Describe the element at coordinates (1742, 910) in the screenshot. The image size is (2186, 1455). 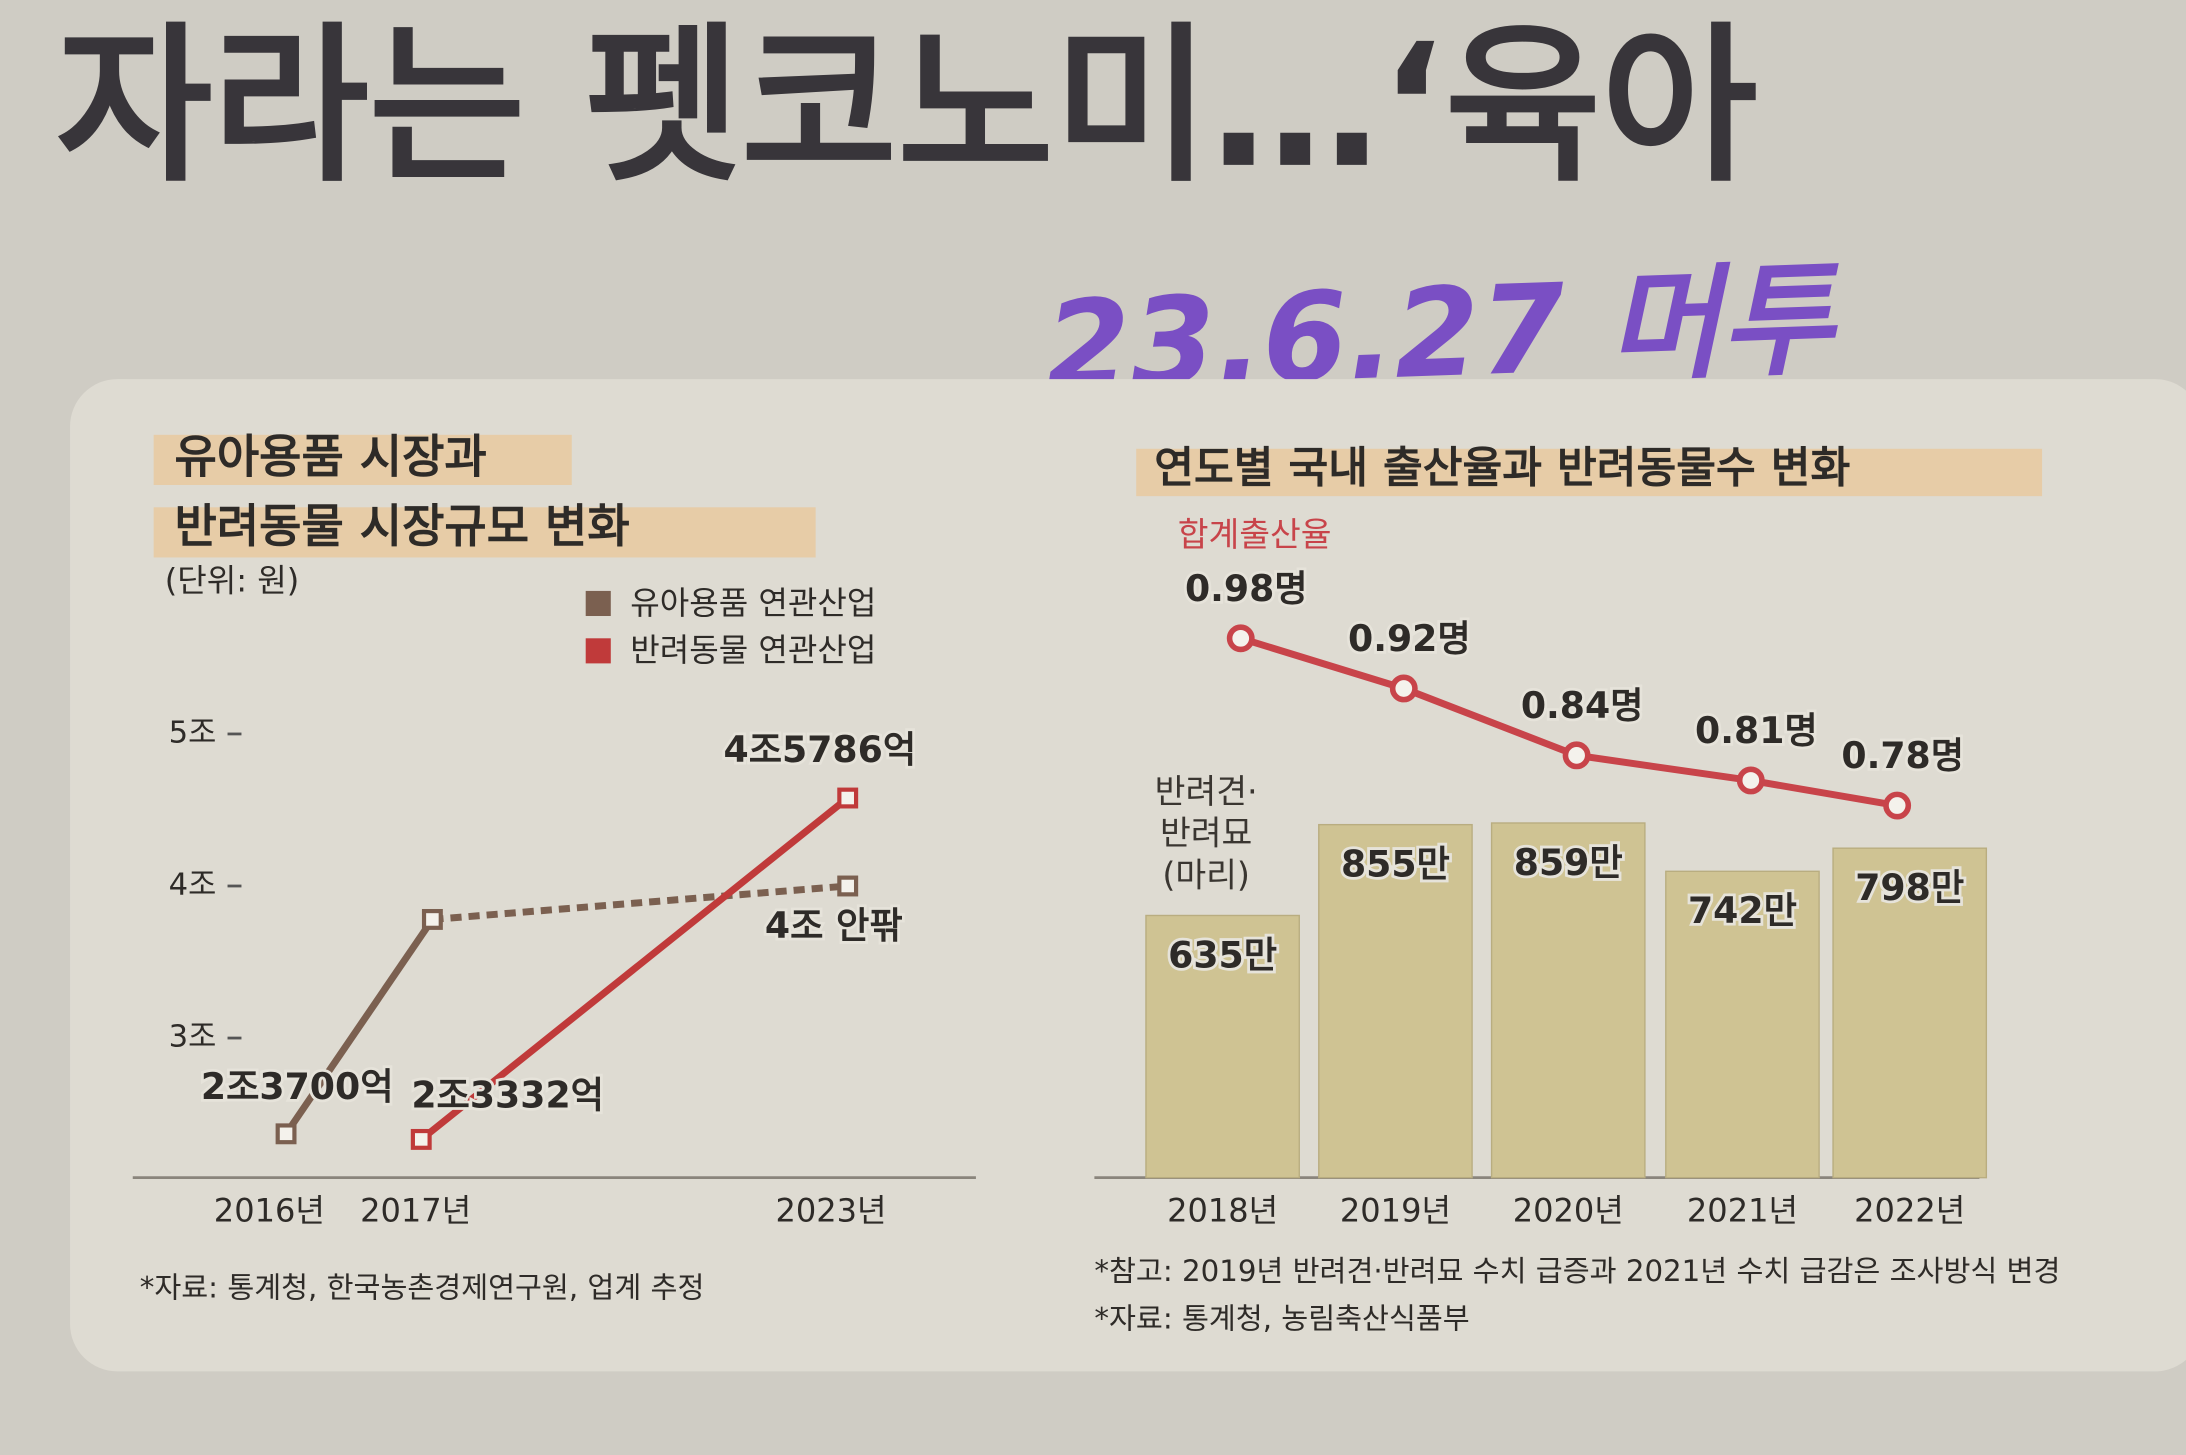
I see `data-label: 742만` at that location.